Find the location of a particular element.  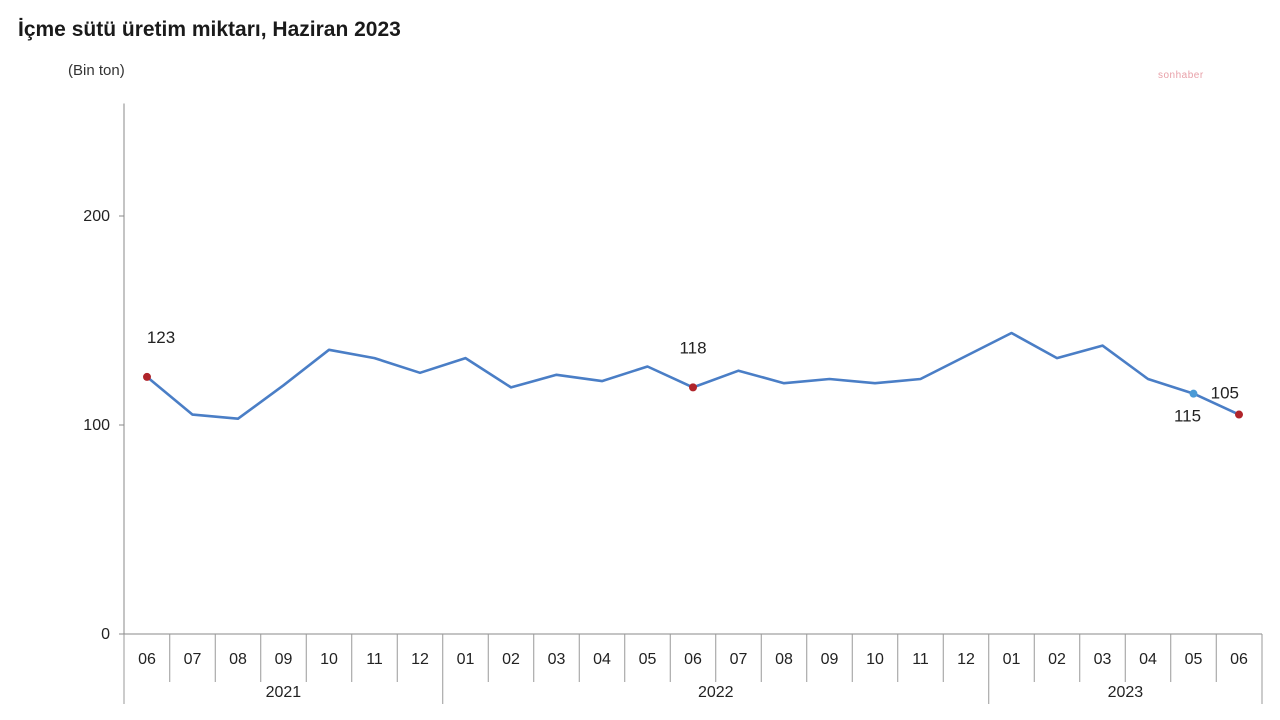

year-label: 2022 is located at coordinates (716, 692).